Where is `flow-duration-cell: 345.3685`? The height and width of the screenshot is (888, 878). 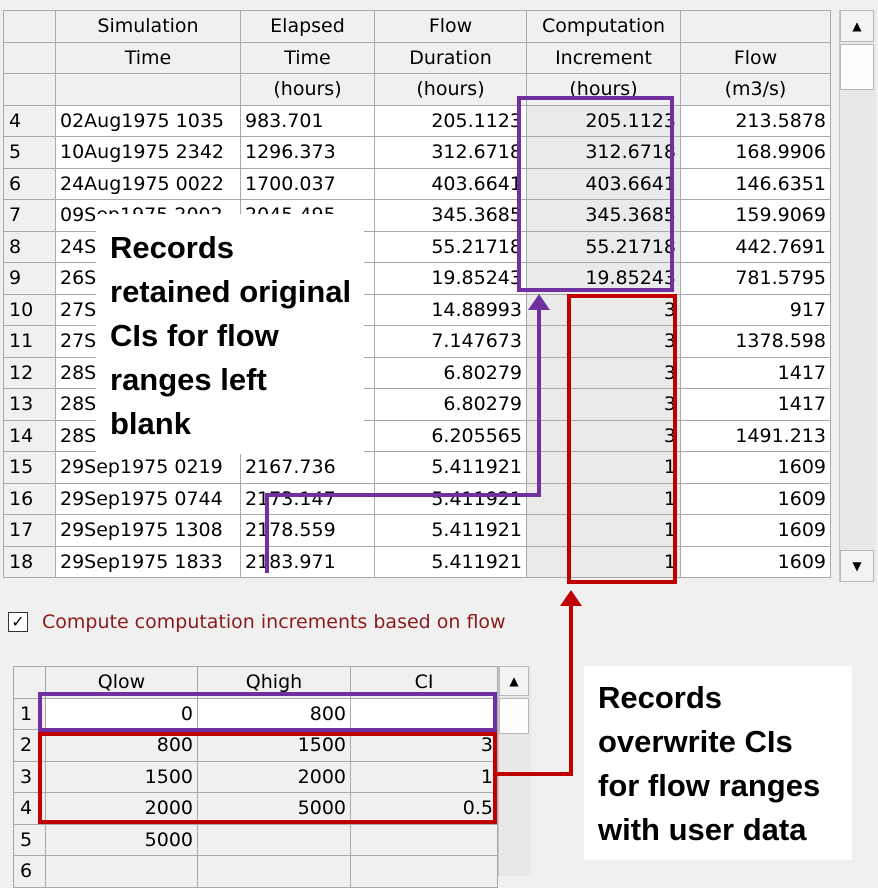
flow-duration-cell: 345.3685 is located at coordinates (450, 215).